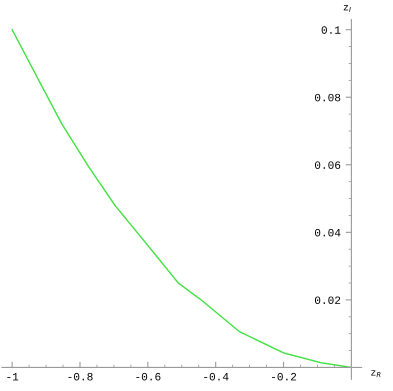  Describe the element at coordinates (327, 165) in the screenshot. I see `y-tick-label: 0.06` at that location.